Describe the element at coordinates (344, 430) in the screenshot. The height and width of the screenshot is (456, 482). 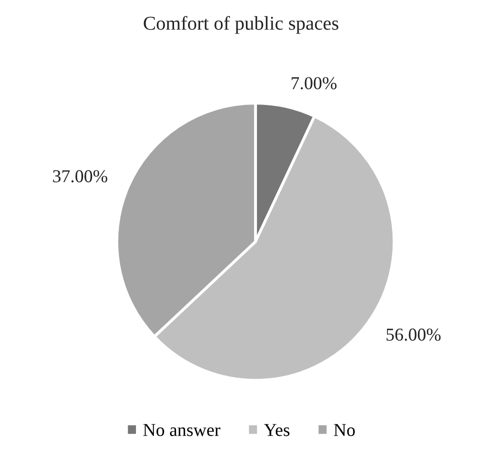
I see `legend-label: No` at that location.